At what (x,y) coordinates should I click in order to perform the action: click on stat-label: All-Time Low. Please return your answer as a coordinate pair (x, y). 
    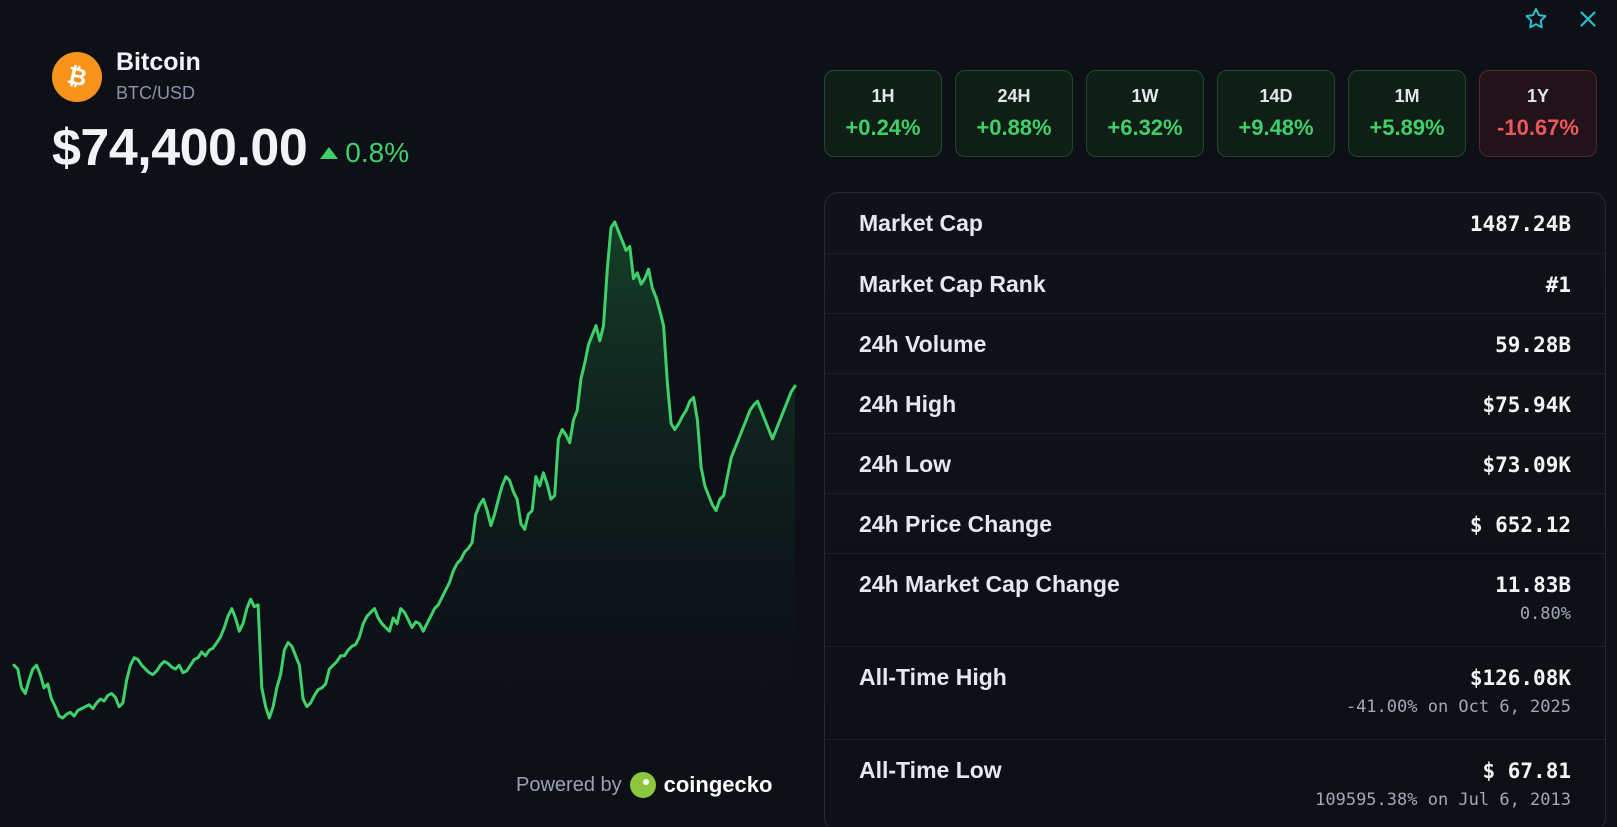
    Looking at the image, I should click on (930, 770).